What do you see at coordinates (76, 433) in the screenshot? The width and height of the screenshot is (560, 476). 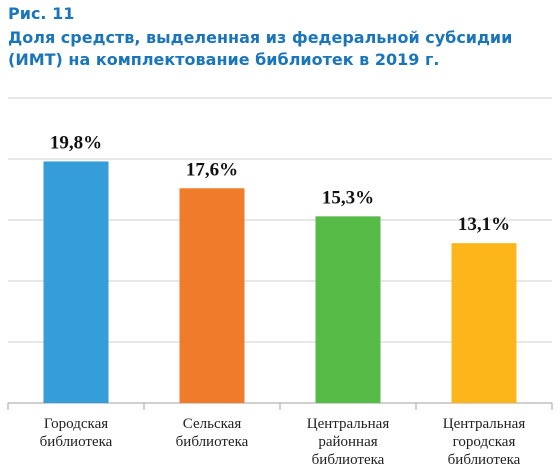 I see `x-tick-label: Городская библиотека` at bounding box center [76, 433].